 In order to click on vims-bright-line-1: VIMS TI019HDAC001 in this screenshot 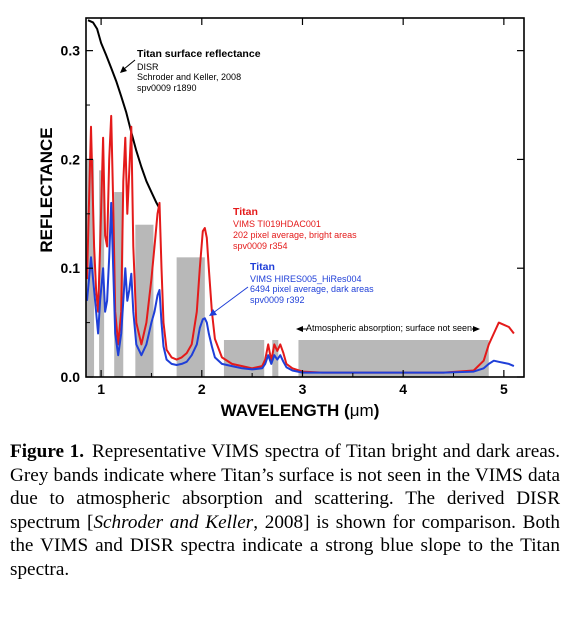, I will do `click(277, 224)`.